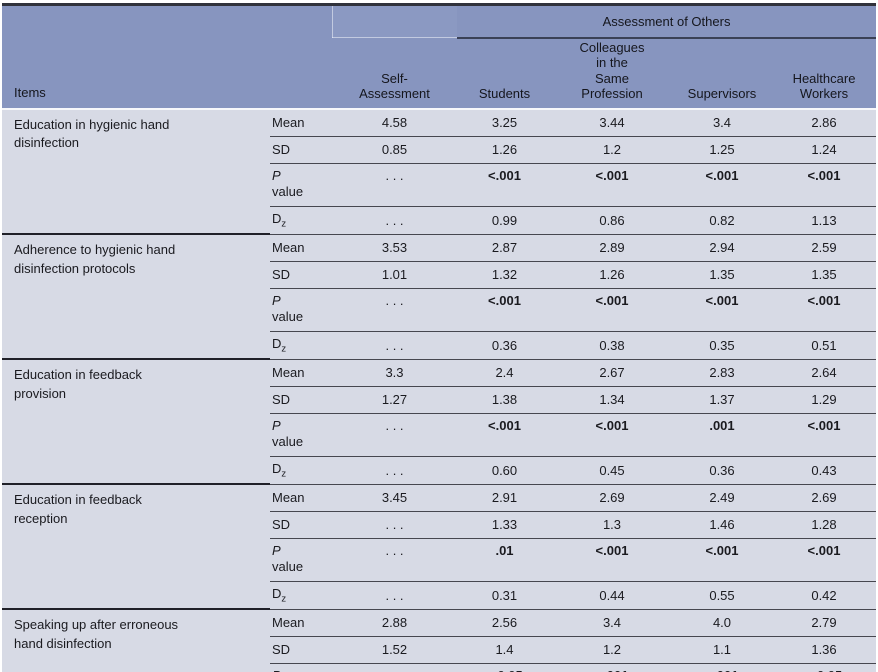 Image resolution: width=878 pixels, height=672 pixels. I want to click on value-cell: 2.59, so click(824, 248).